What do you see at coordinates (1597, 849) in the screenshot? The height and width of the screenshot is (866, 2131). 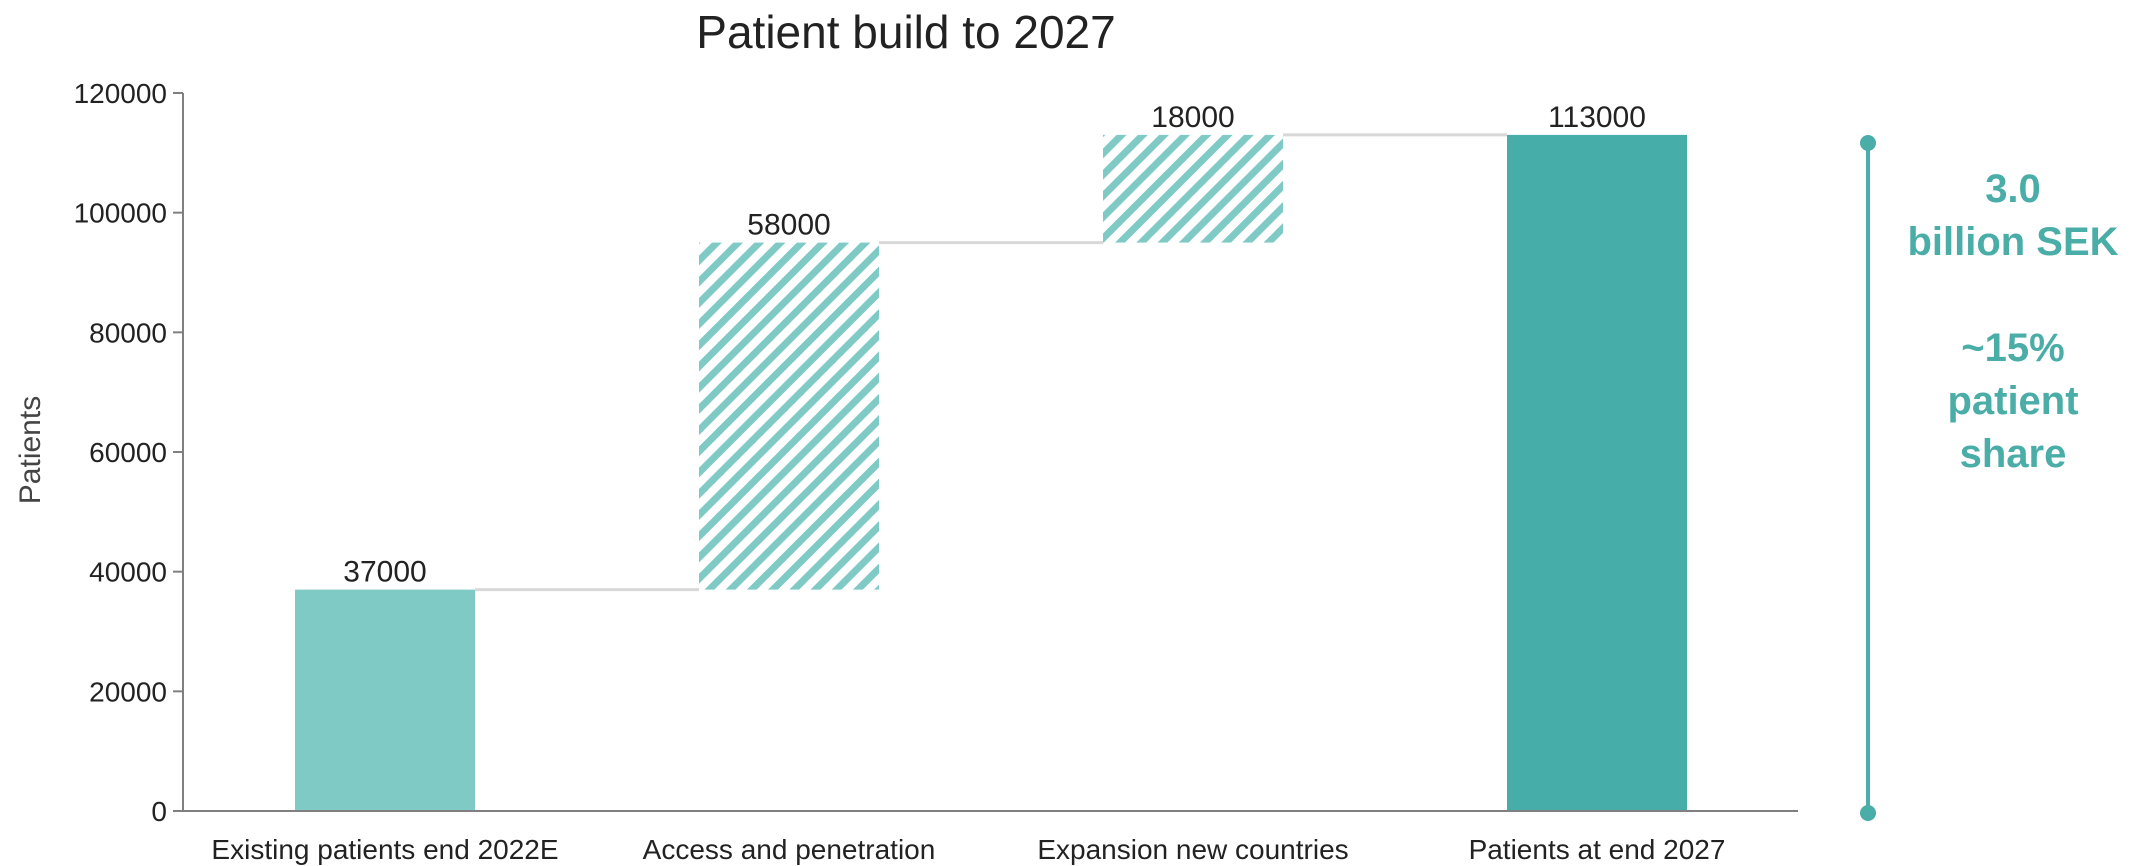 I see `x-tick-label: Patients at end 2027` at bounding box center [1597, 849].